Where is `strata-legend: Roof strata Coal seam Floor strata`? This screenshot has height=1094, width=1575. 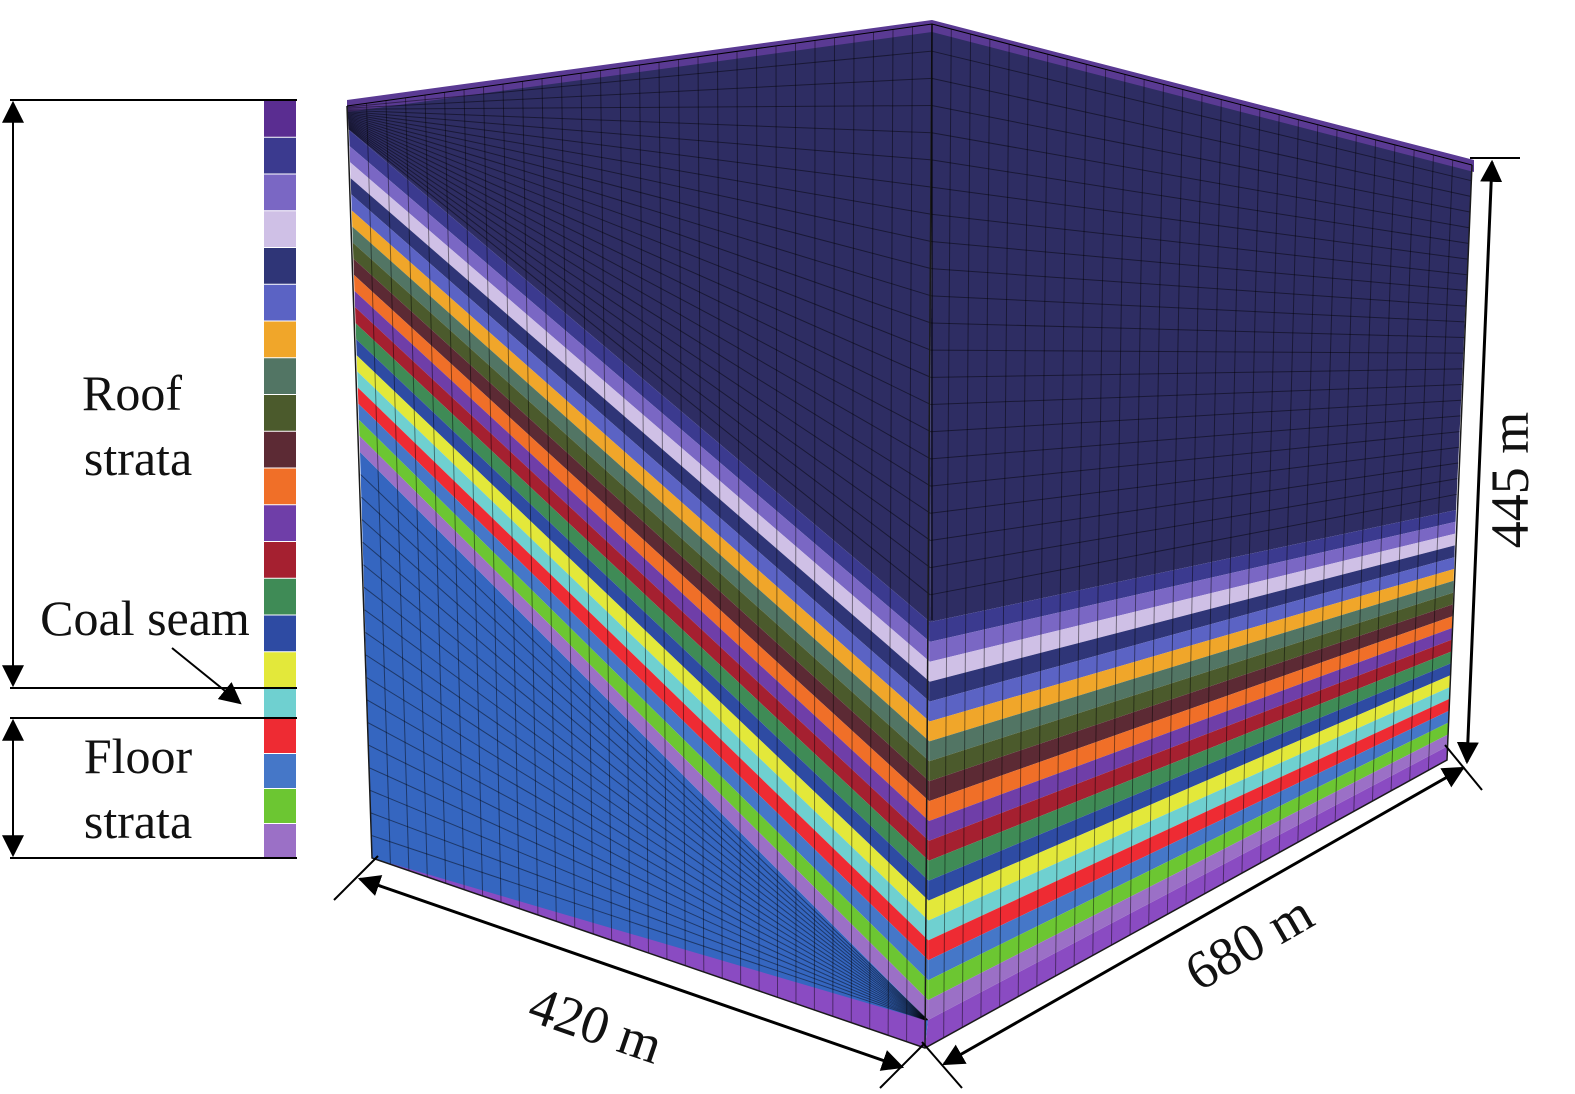
strata-legend: Roof strata Coal seam Floor strata is located at coordinates (149, 479).